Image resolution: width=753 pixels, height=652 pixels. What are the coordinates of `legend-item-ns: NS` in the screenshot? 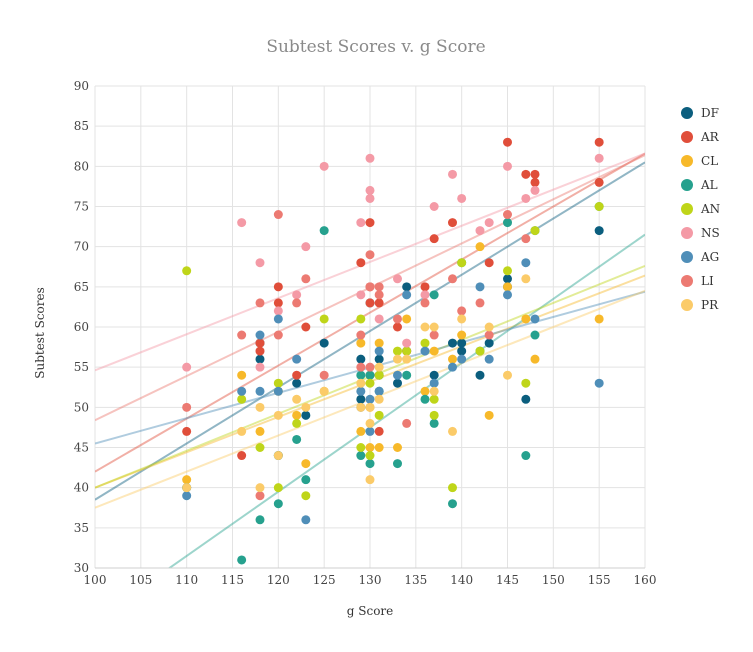 It's located at (700, 233).